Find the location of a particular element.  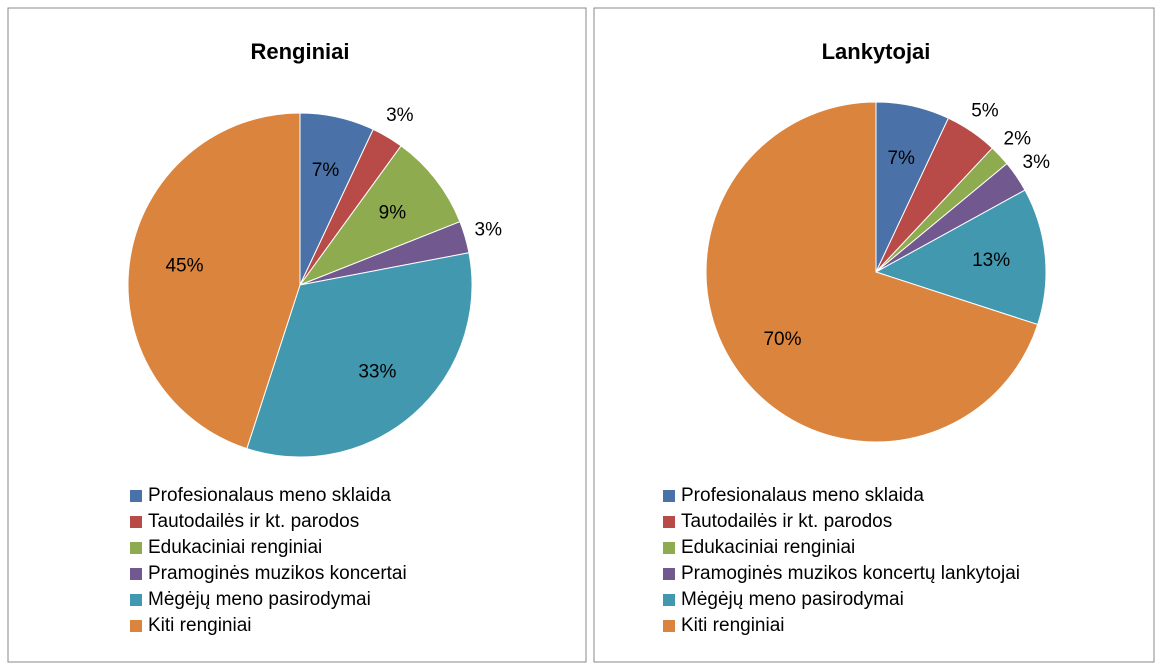

data-label: 33% is located at coordinates (377, 372).